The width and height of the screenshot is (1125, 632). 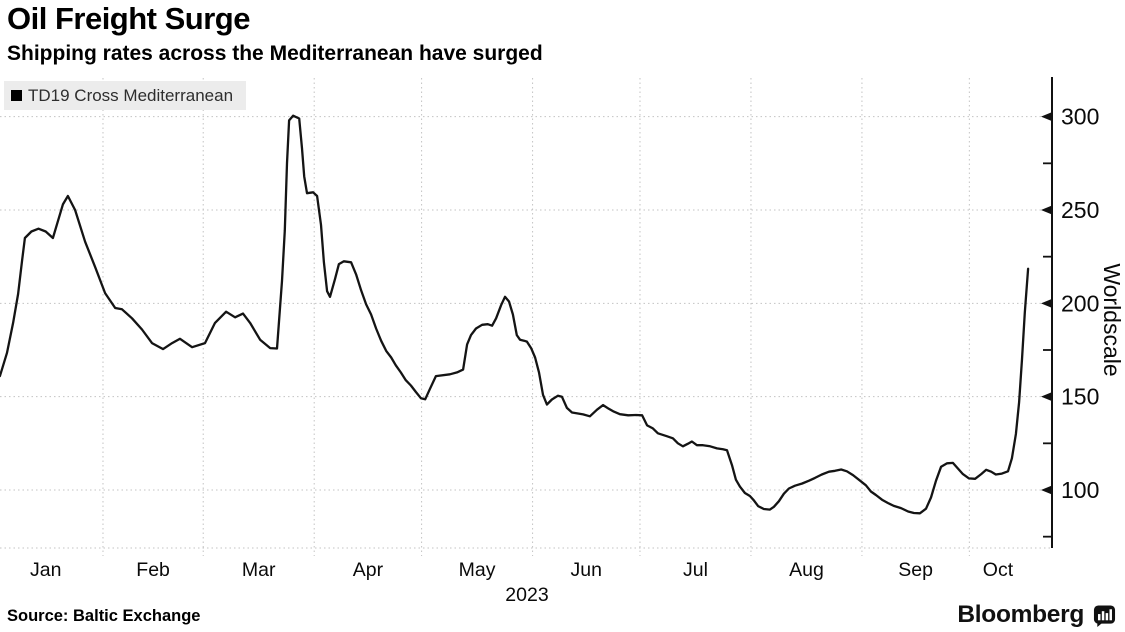 What do you see at coordinates (153, 570) in the screenshot?
I see `x-tick-label: Feb` at bounding box center [153, 570].